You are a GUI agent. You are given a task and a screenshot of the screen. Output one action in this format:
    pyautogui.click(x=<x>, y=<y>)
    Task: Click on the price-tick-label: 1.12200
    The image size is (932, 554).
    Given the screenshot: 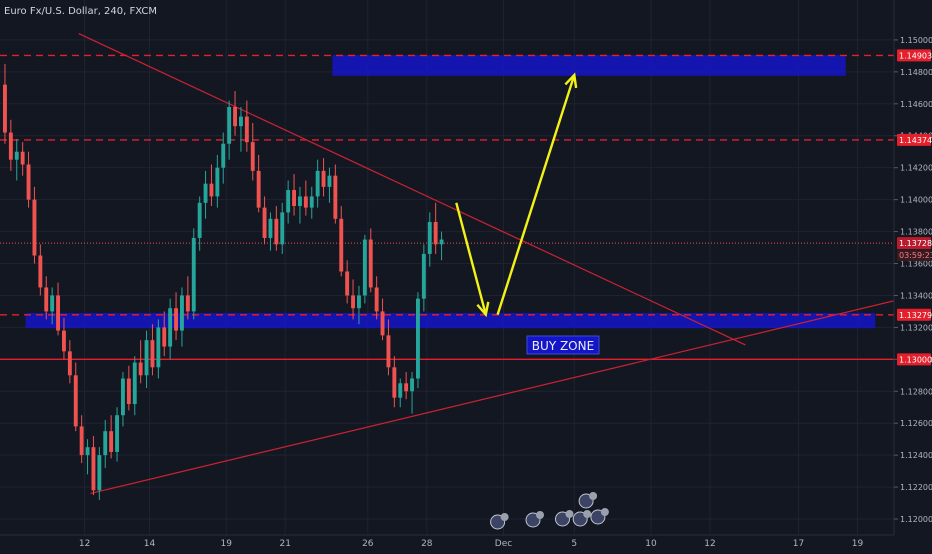 What is the action you would take?
    pyautogui.click(x=916, y=487)
    